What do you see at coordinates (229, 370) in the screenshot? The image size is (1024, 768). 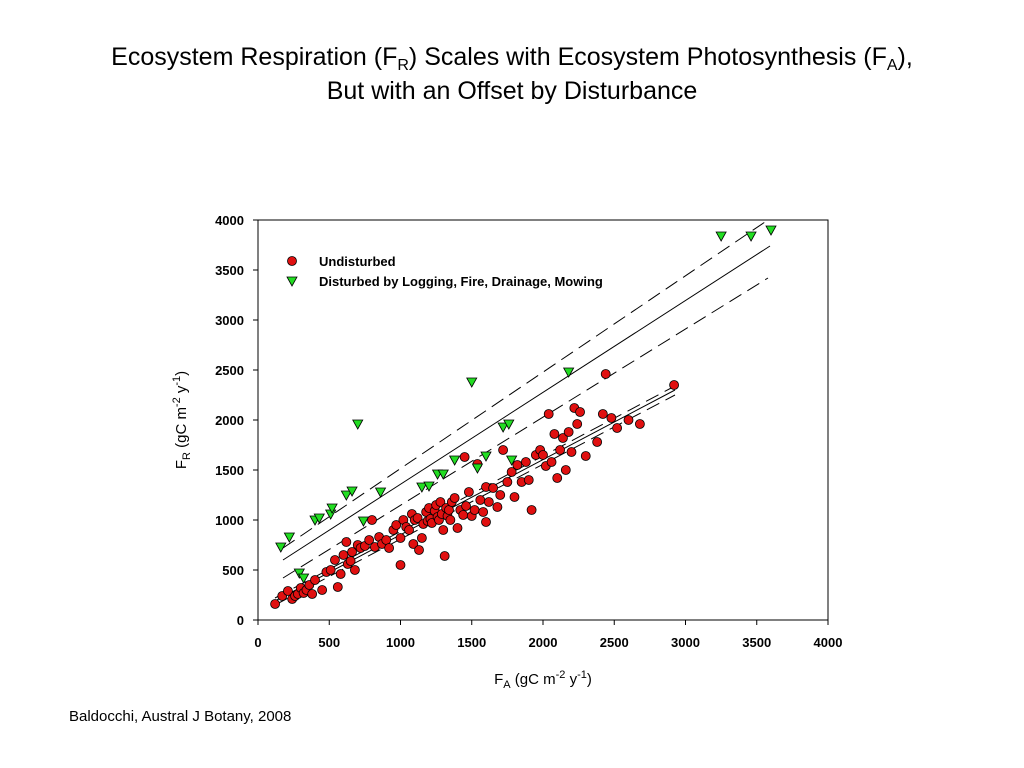 I see `y-tick-label: 2500` at bounding box center [229, 370].